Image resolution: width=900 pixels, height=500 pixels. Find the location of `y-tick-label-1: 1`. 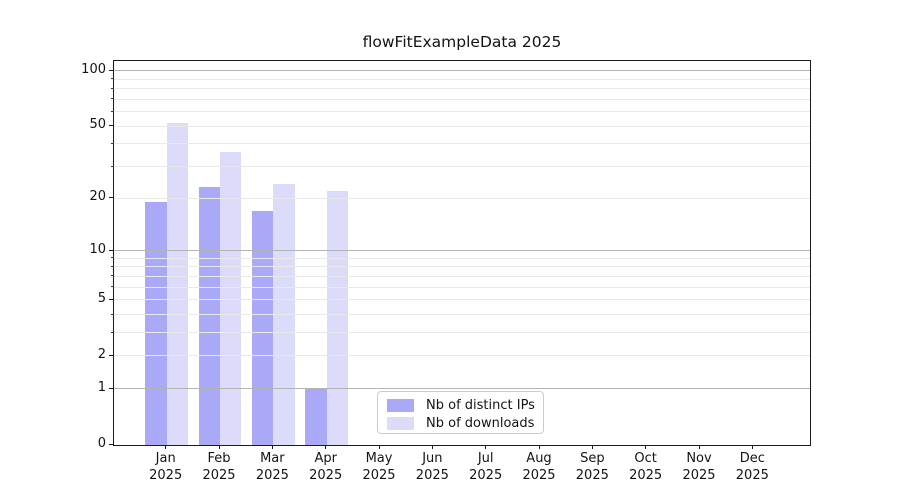

y-tick-label-1: 1 is located at coordinates (101, 387).